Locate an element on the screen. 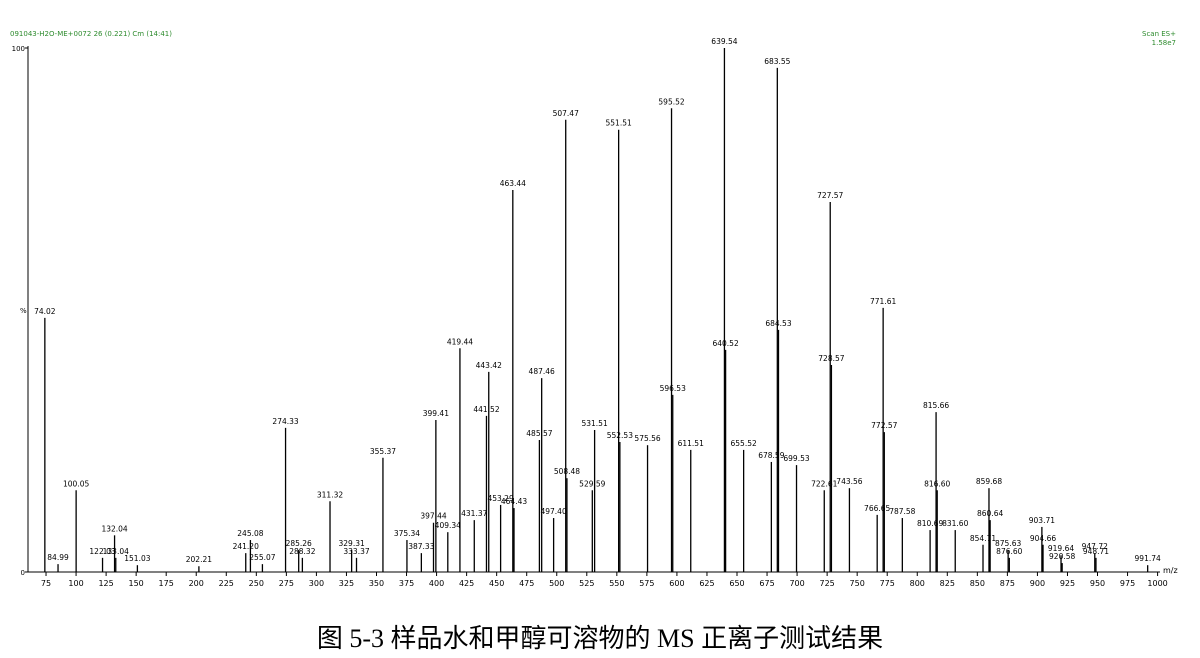 The height and width of the screenshot is (658, 1200). peak-label: 728.57 is located at coordinates (831, 358).